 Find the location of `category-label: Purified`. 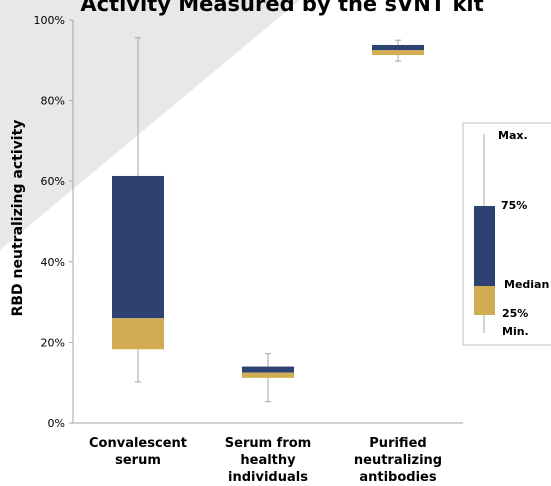

category-label: Purified is located at coordinates (397, 443).